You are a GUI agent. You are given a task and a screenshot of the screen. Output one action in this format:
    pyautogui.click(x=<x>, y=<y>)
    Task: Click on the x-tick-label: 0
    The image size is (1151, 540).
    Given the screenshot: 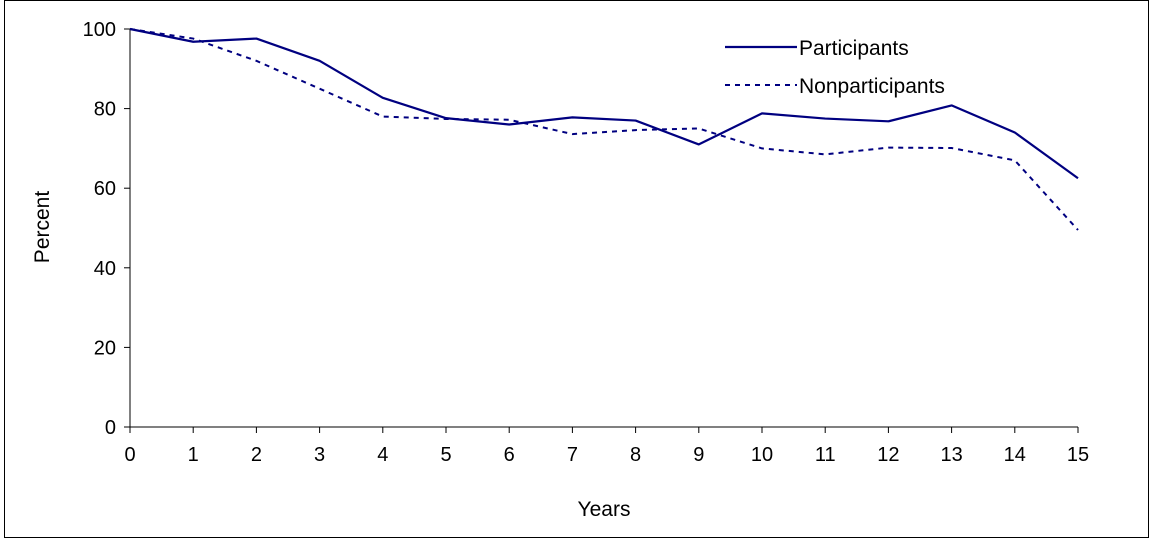 What is the action you would take?
    pyautogui.click(x=129, y=455)
    